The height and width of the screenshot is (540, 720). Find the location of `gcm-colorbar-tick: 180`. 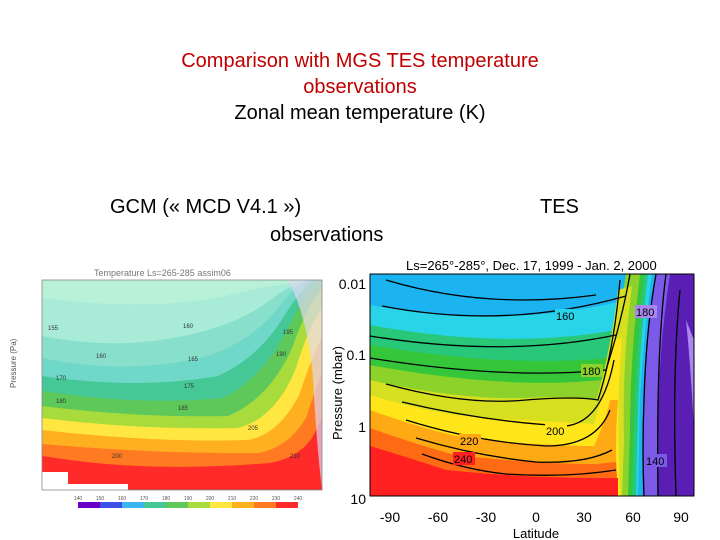

gcm-colorbar-tick: 180 is located at coordinates (166, 499).